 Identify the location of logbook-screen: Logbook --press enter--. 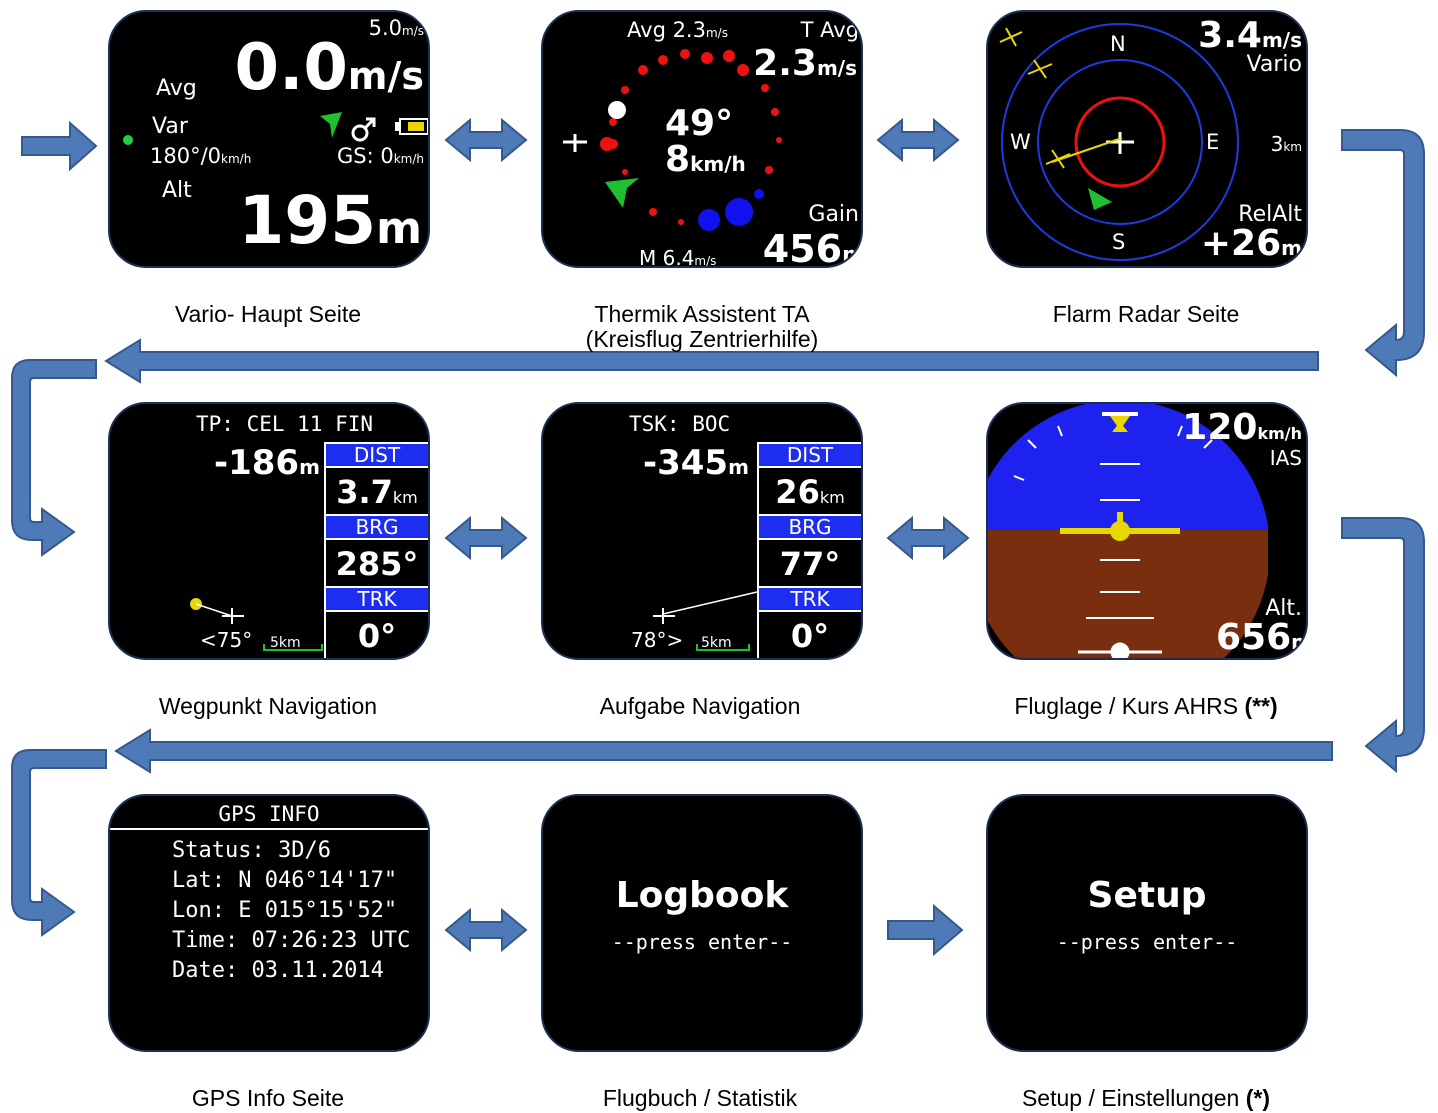
(702, 923).